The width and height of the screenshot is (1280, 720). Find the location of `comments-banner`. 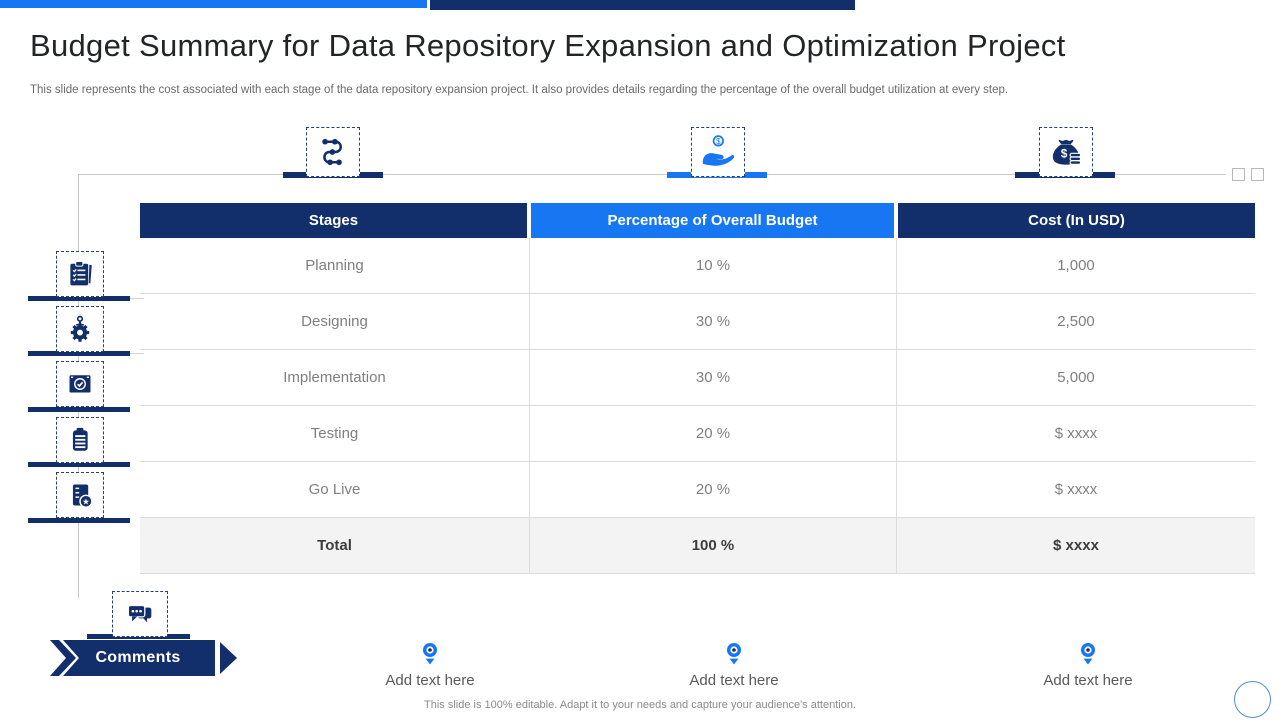

comments-banner is located at coordinates (148, 658).